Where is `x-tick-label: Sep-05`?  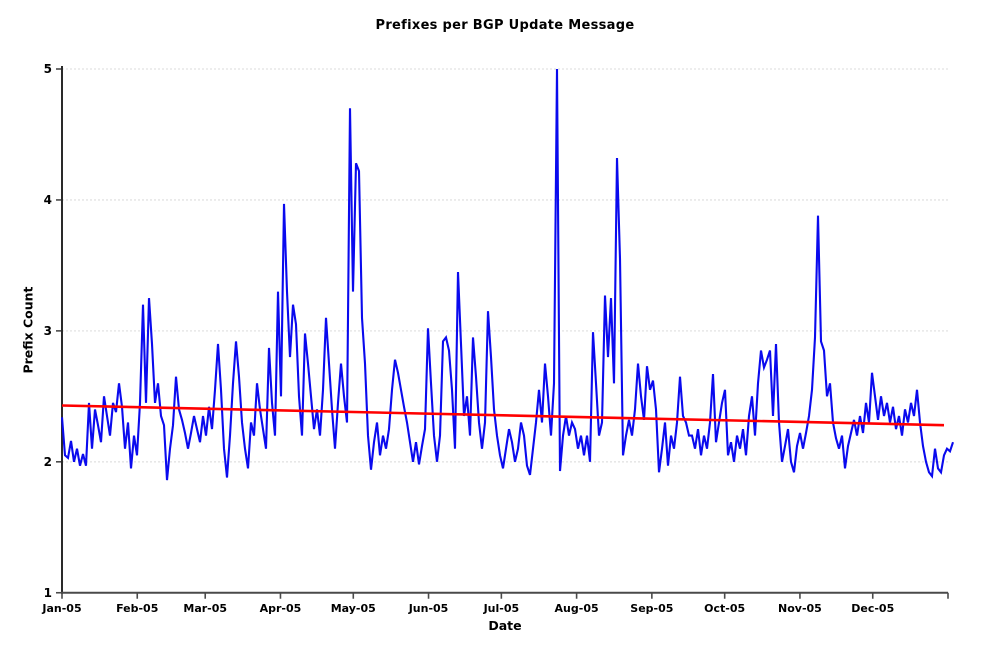
x-tick-label: Sep-05 is located at coordinates (651, 608).